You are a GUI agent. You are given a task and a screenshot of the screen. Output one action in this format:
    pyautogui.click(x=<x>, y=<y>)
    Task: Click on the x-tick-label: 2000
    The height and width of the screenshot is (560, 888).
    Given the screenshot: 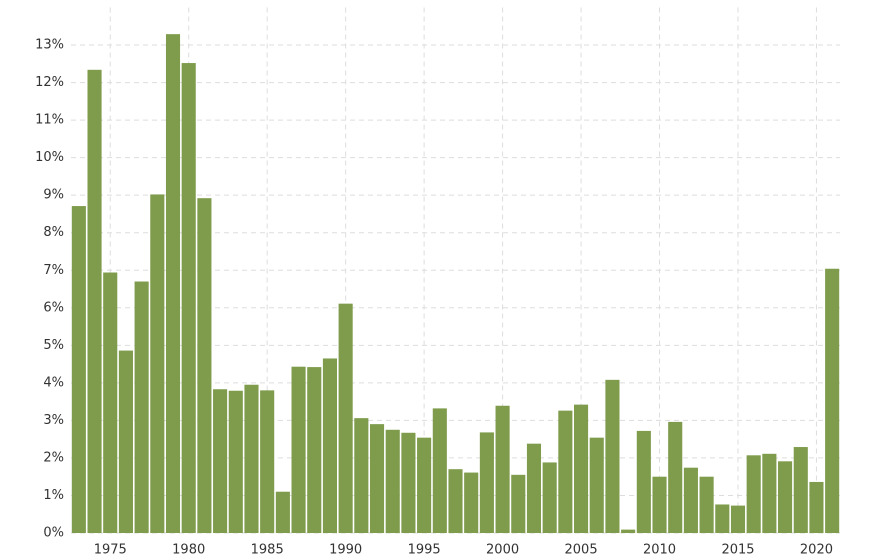 What is the action you would take?
    pyautogui.click(x=502, y=550)
    